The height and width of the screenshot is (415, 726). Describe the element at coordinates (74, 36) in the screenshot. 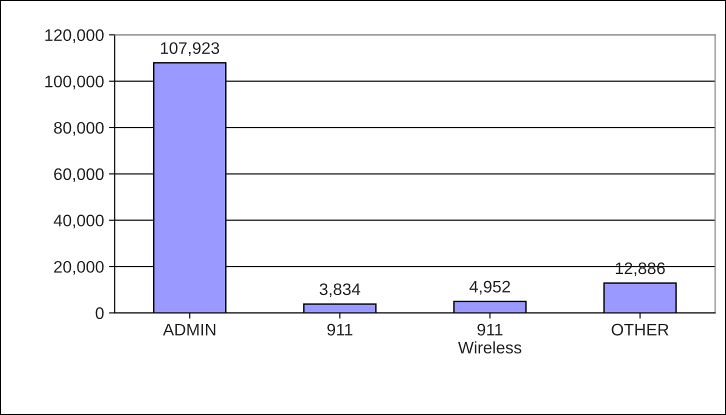

I see `y-tick-label: 120,000` at that location.